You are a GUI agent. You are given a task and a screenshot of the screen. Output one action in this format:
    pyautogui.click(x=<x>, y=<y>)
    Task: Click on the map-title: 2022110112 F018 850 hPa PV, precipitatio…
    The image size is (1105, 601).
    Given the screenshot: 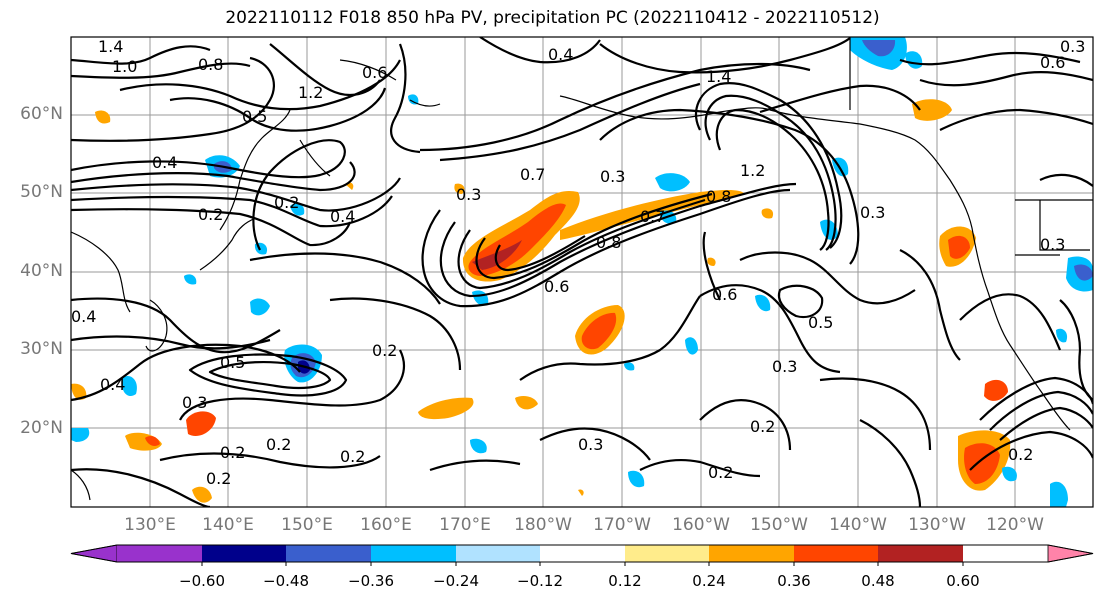 What is the action you would take?
    pyautogui.click(x=552, y=18)
    